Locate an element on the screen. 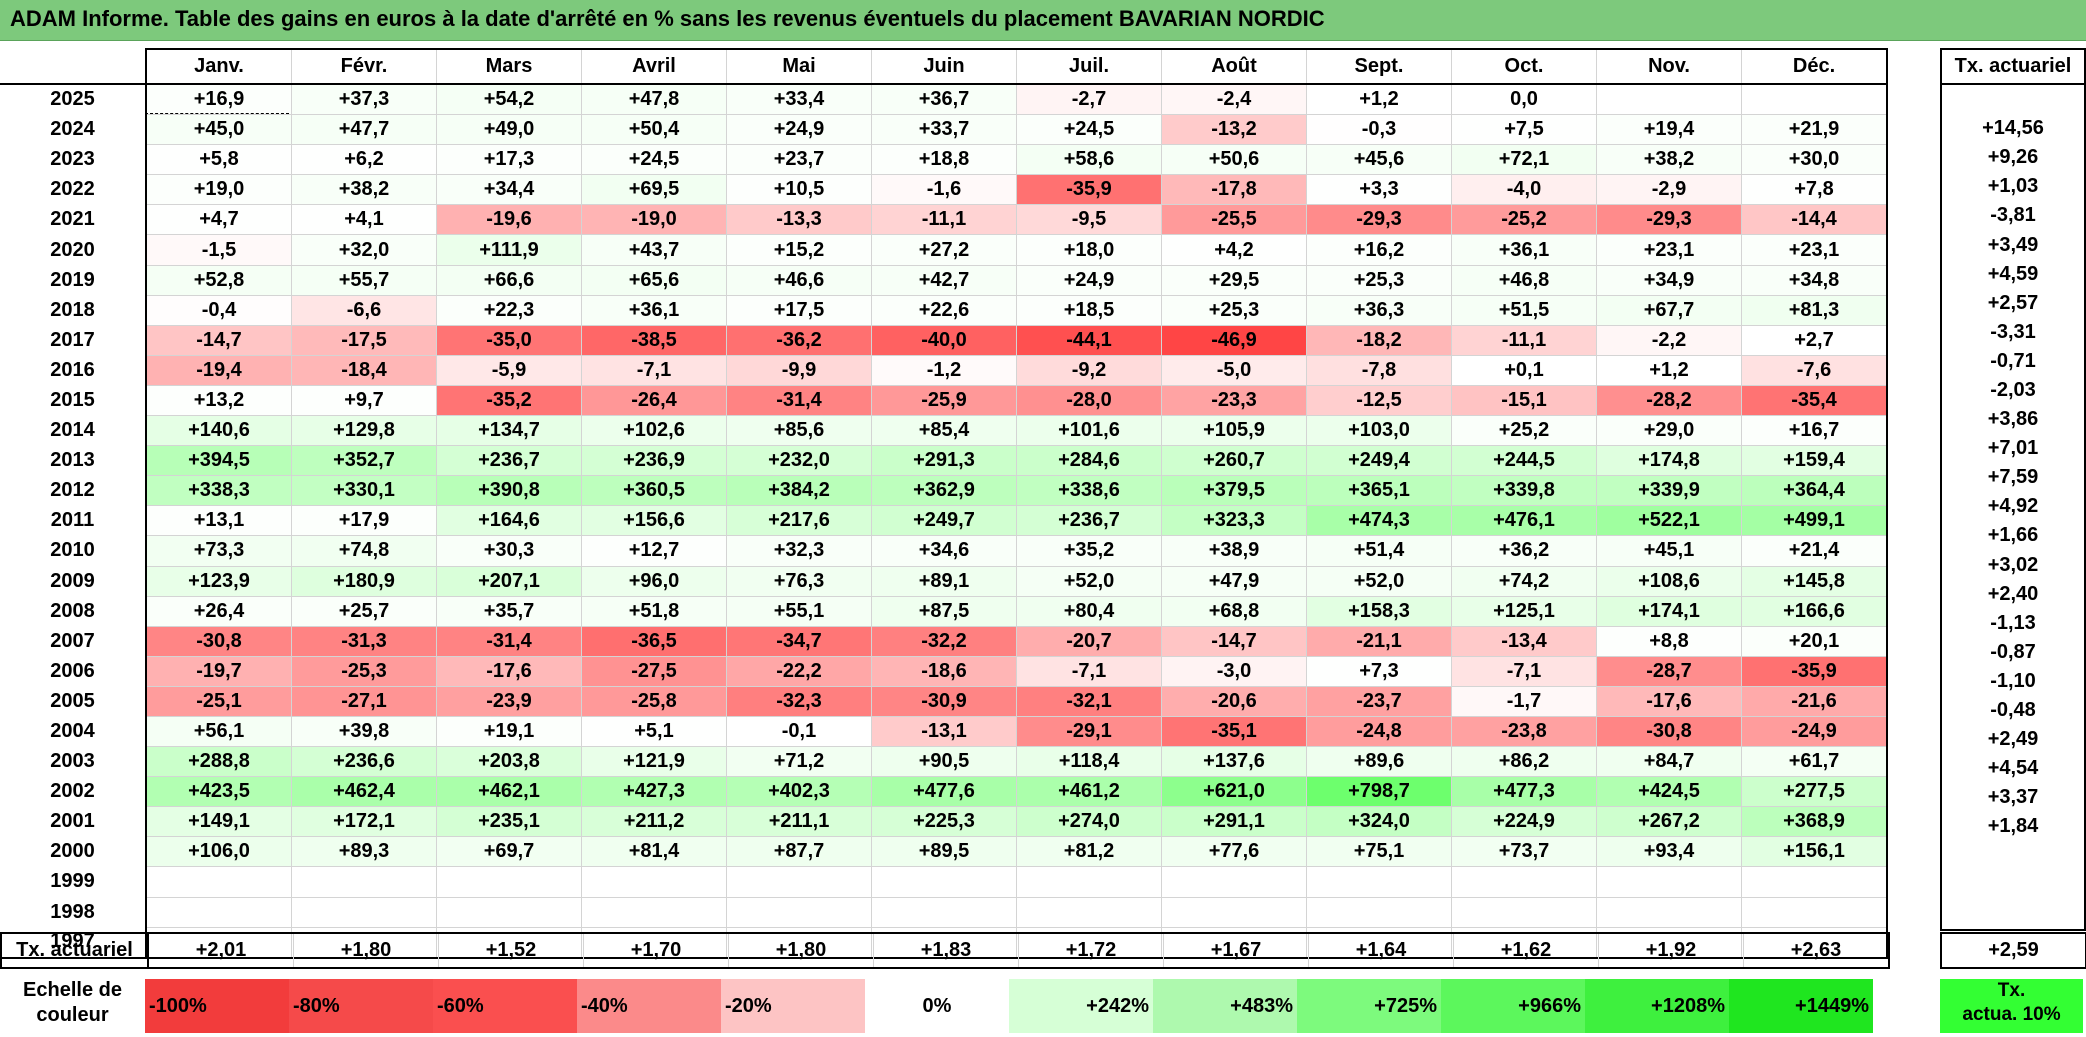 Image resolution: width=2086 pixels, height=1037 pixels. year-label: 2001 is located at coordinates (73, 821).